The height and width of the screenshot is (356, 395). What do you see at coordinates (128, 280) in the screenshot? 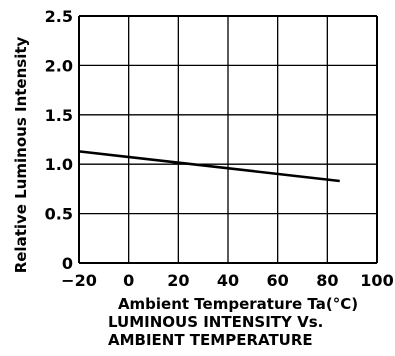
I see `x-tick-label: 0` at bounding box center [128, 280].